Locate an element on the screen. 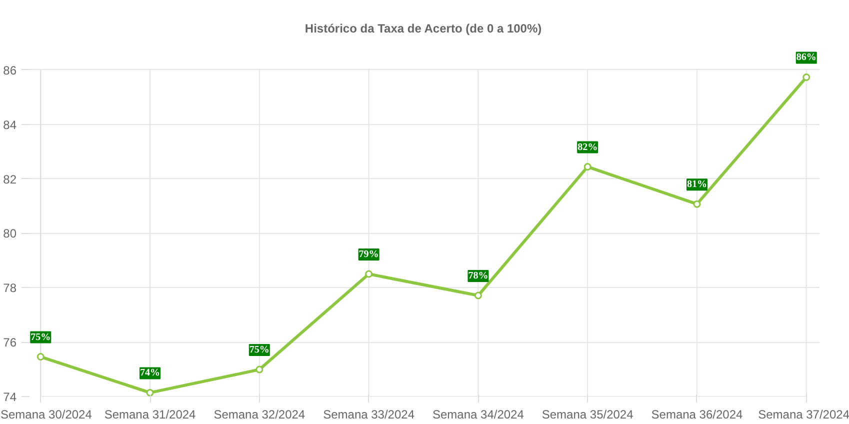 This screenshot has height=424, width=849. y-tick-label: 86 is located at coordinates (10, 70).